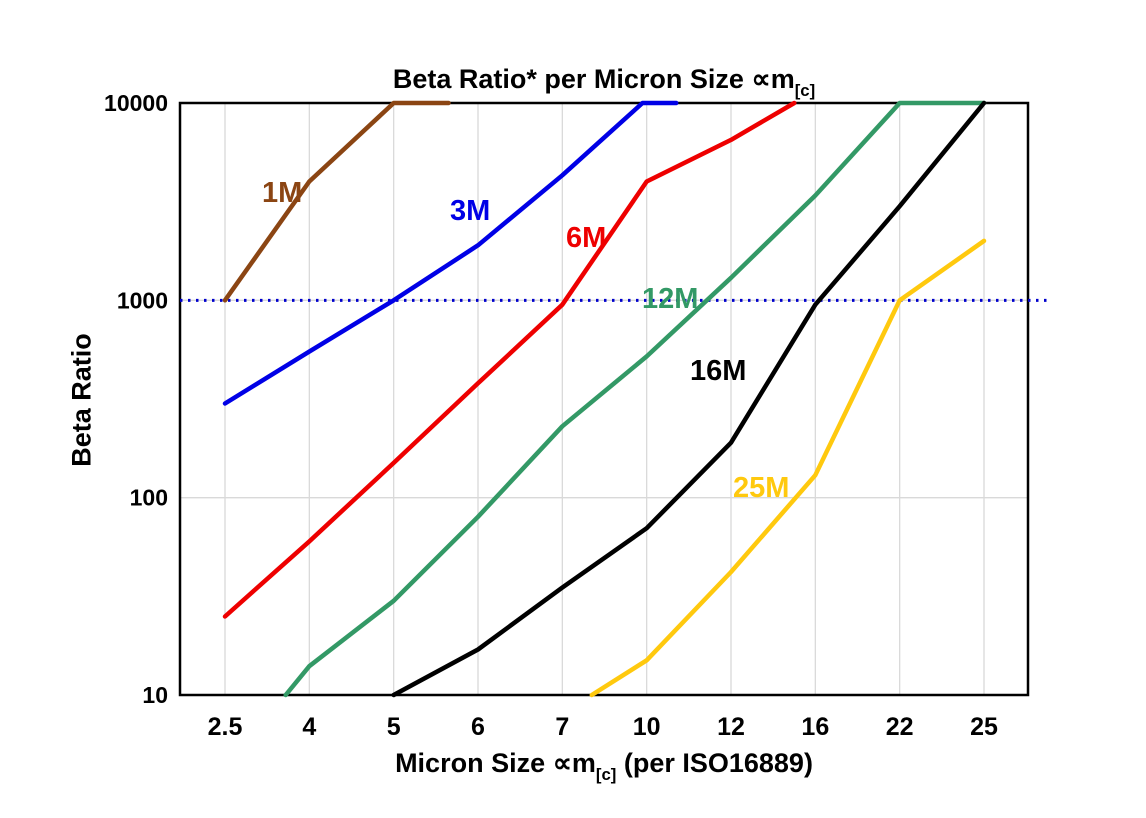 The image size is (1146, 818). I want to click on x-tick-4: 4, so click(309, 727).